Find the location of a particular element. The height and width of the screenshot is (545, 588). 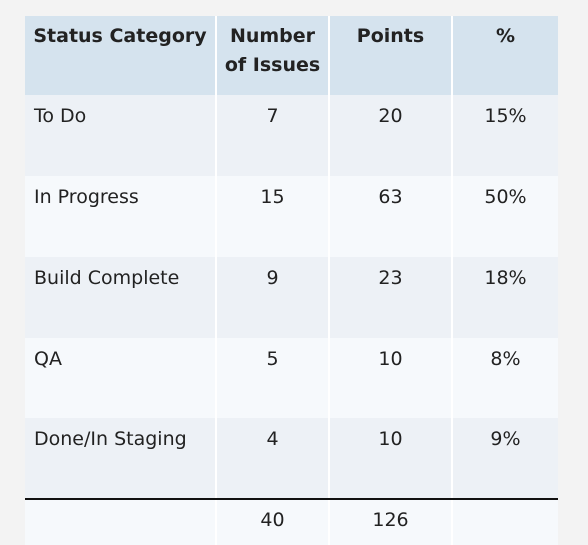

header-cell: Points is located at coordinates (391, 55).